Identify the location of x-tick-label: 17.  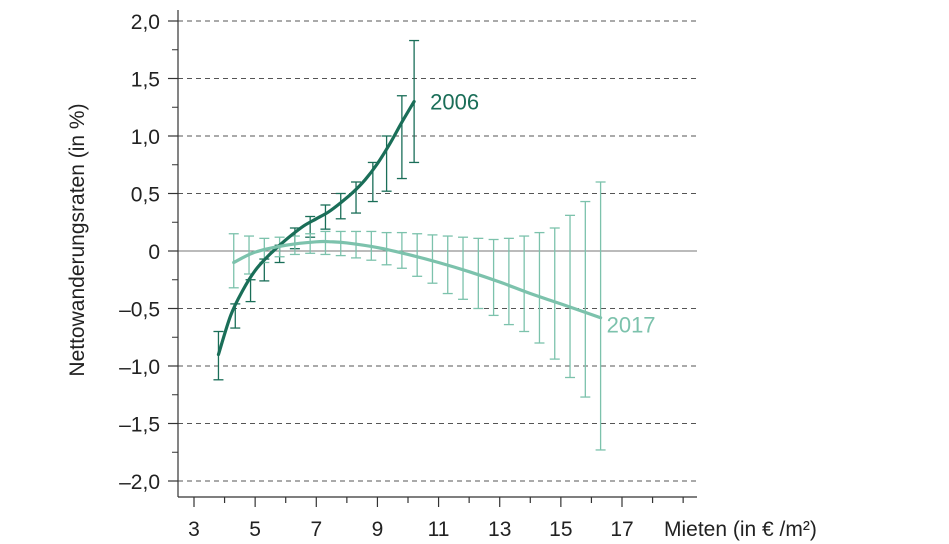
(621, 529).